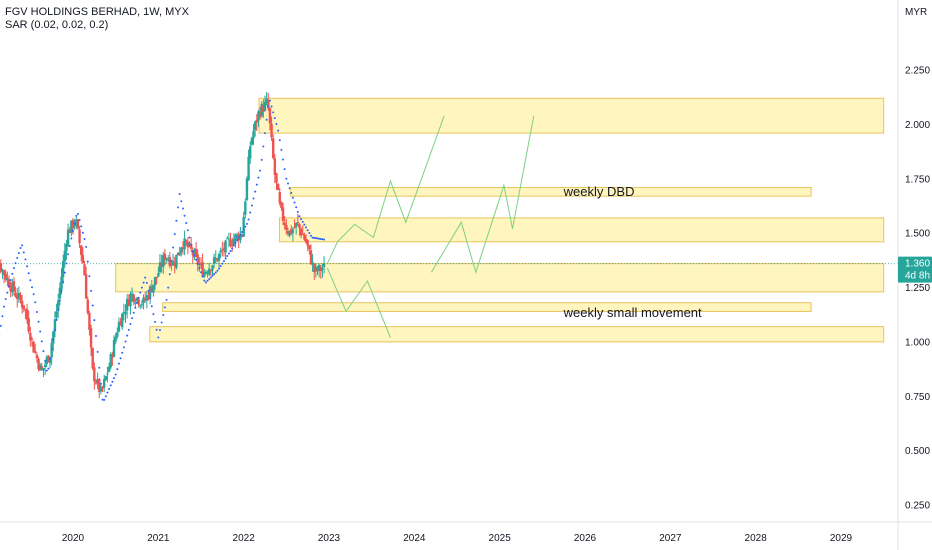 This screenshot has width=932, height=550. What do you see at coordinates (917, 276) in the screenshot?
I see `price-tag-countdown: 4d 8h` at bounding box center [917, 276].